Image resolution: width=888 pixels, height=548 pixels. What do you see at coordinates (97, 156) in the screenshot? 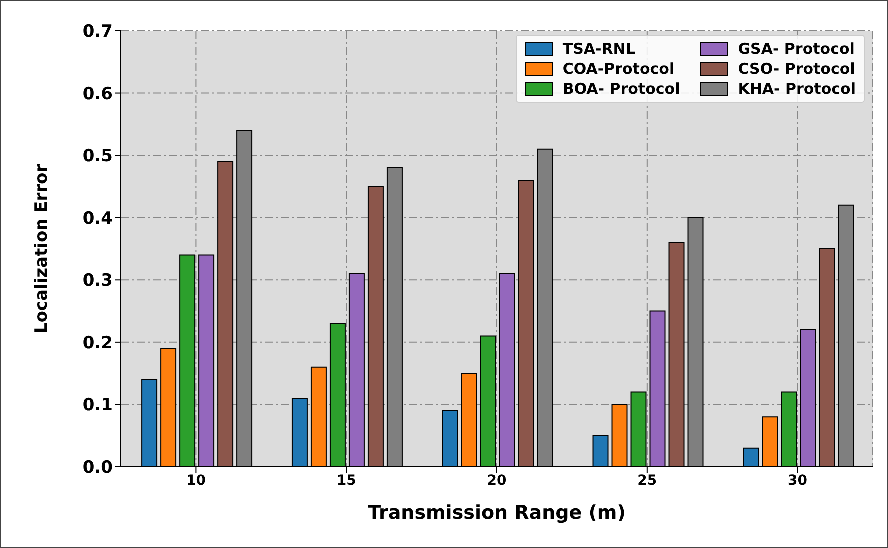
I see `y-tick-label: 0.5` at bounding box center [97, 156].